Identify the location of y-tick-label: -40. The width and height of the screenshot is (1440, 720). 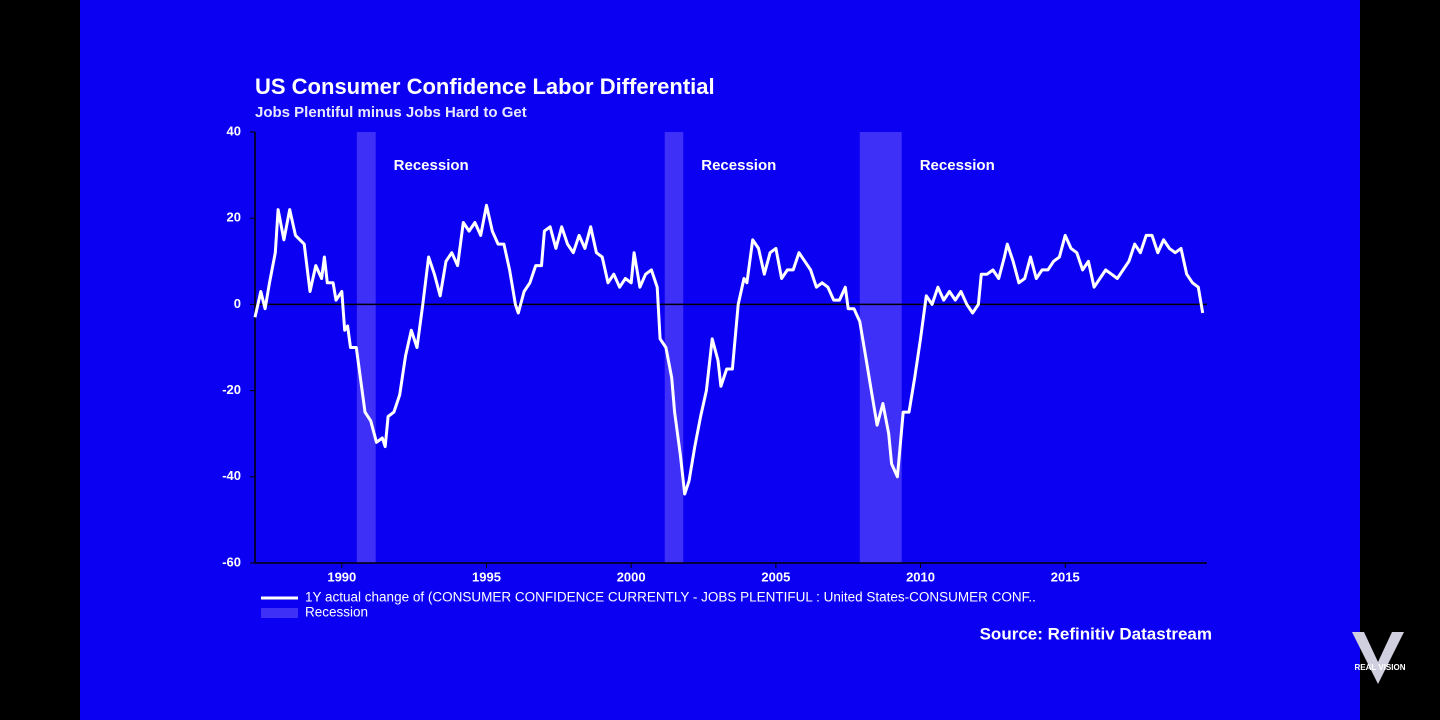
(231, 475).